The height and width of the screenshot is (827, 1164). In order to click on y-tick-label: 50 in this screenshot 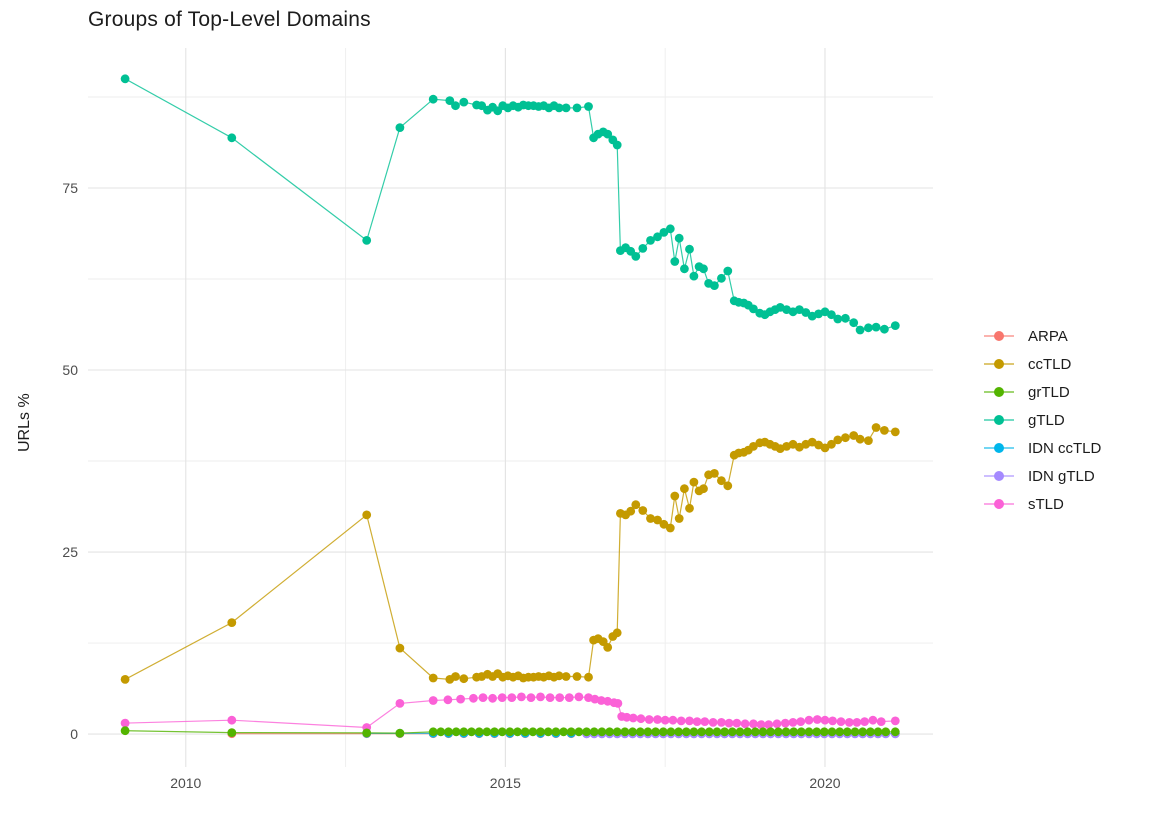, I will do `click(70, 370)`.